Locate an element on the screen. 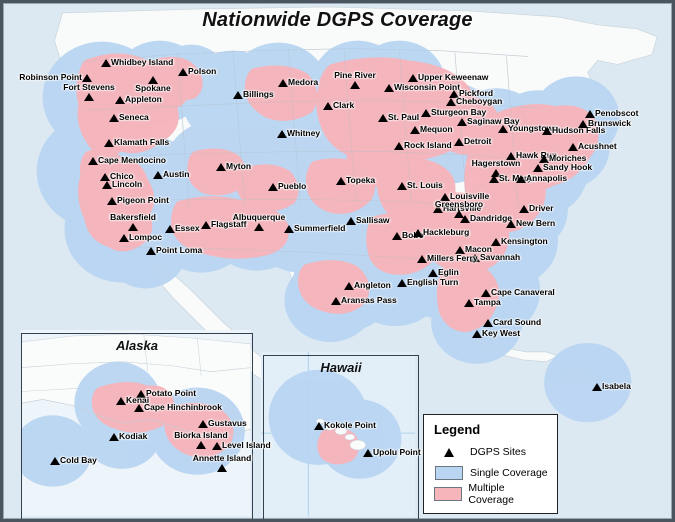  legend-label-single-coverage: Single Coverage is located at coordinates (509, 473).